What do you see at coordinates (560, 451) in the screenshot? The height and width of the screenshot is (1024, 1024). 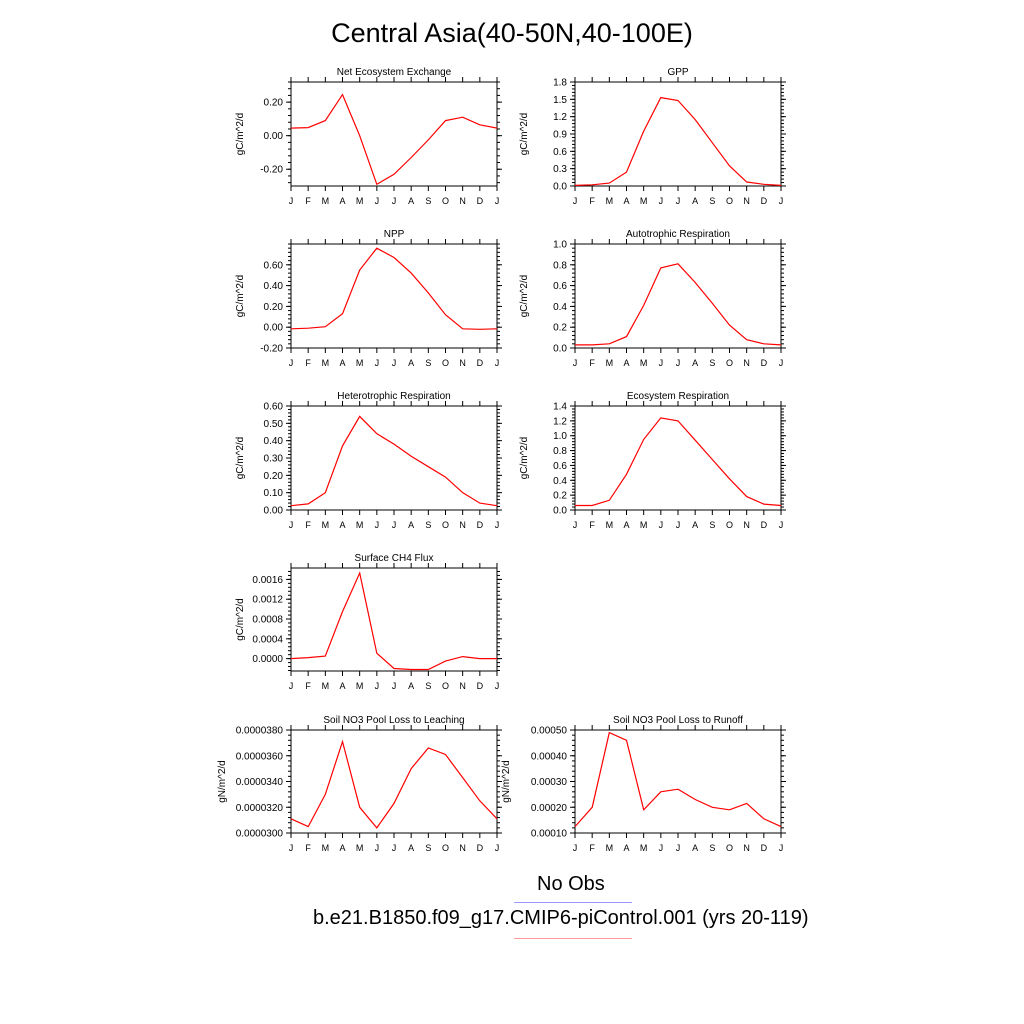 I see `y-tick-label: 0.8` at bounding box center [560, 451].